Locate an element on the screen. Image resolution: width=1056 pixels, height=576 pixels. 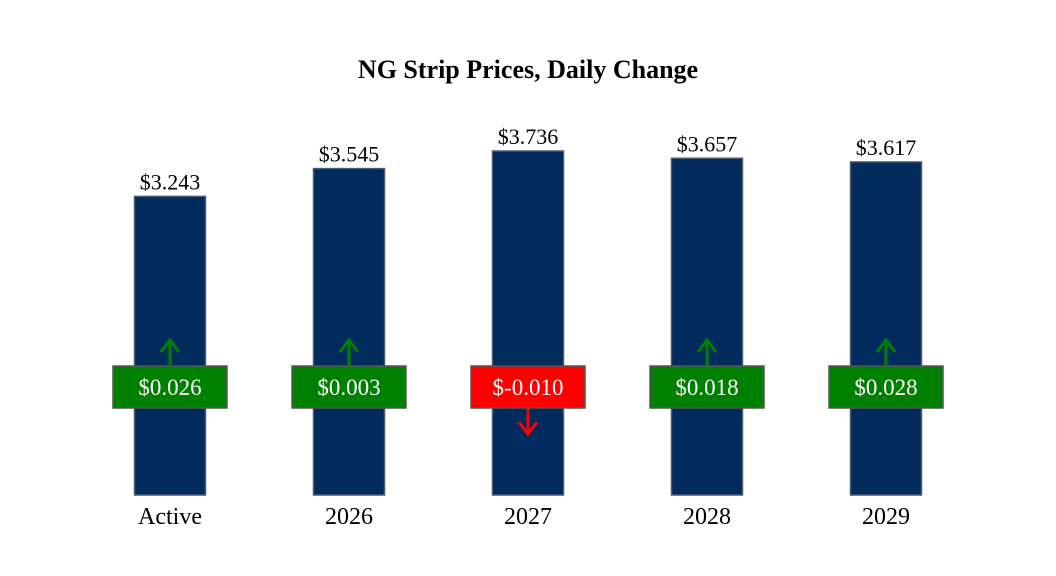
x-tick-label: Active is located at coordinates (170, 517).